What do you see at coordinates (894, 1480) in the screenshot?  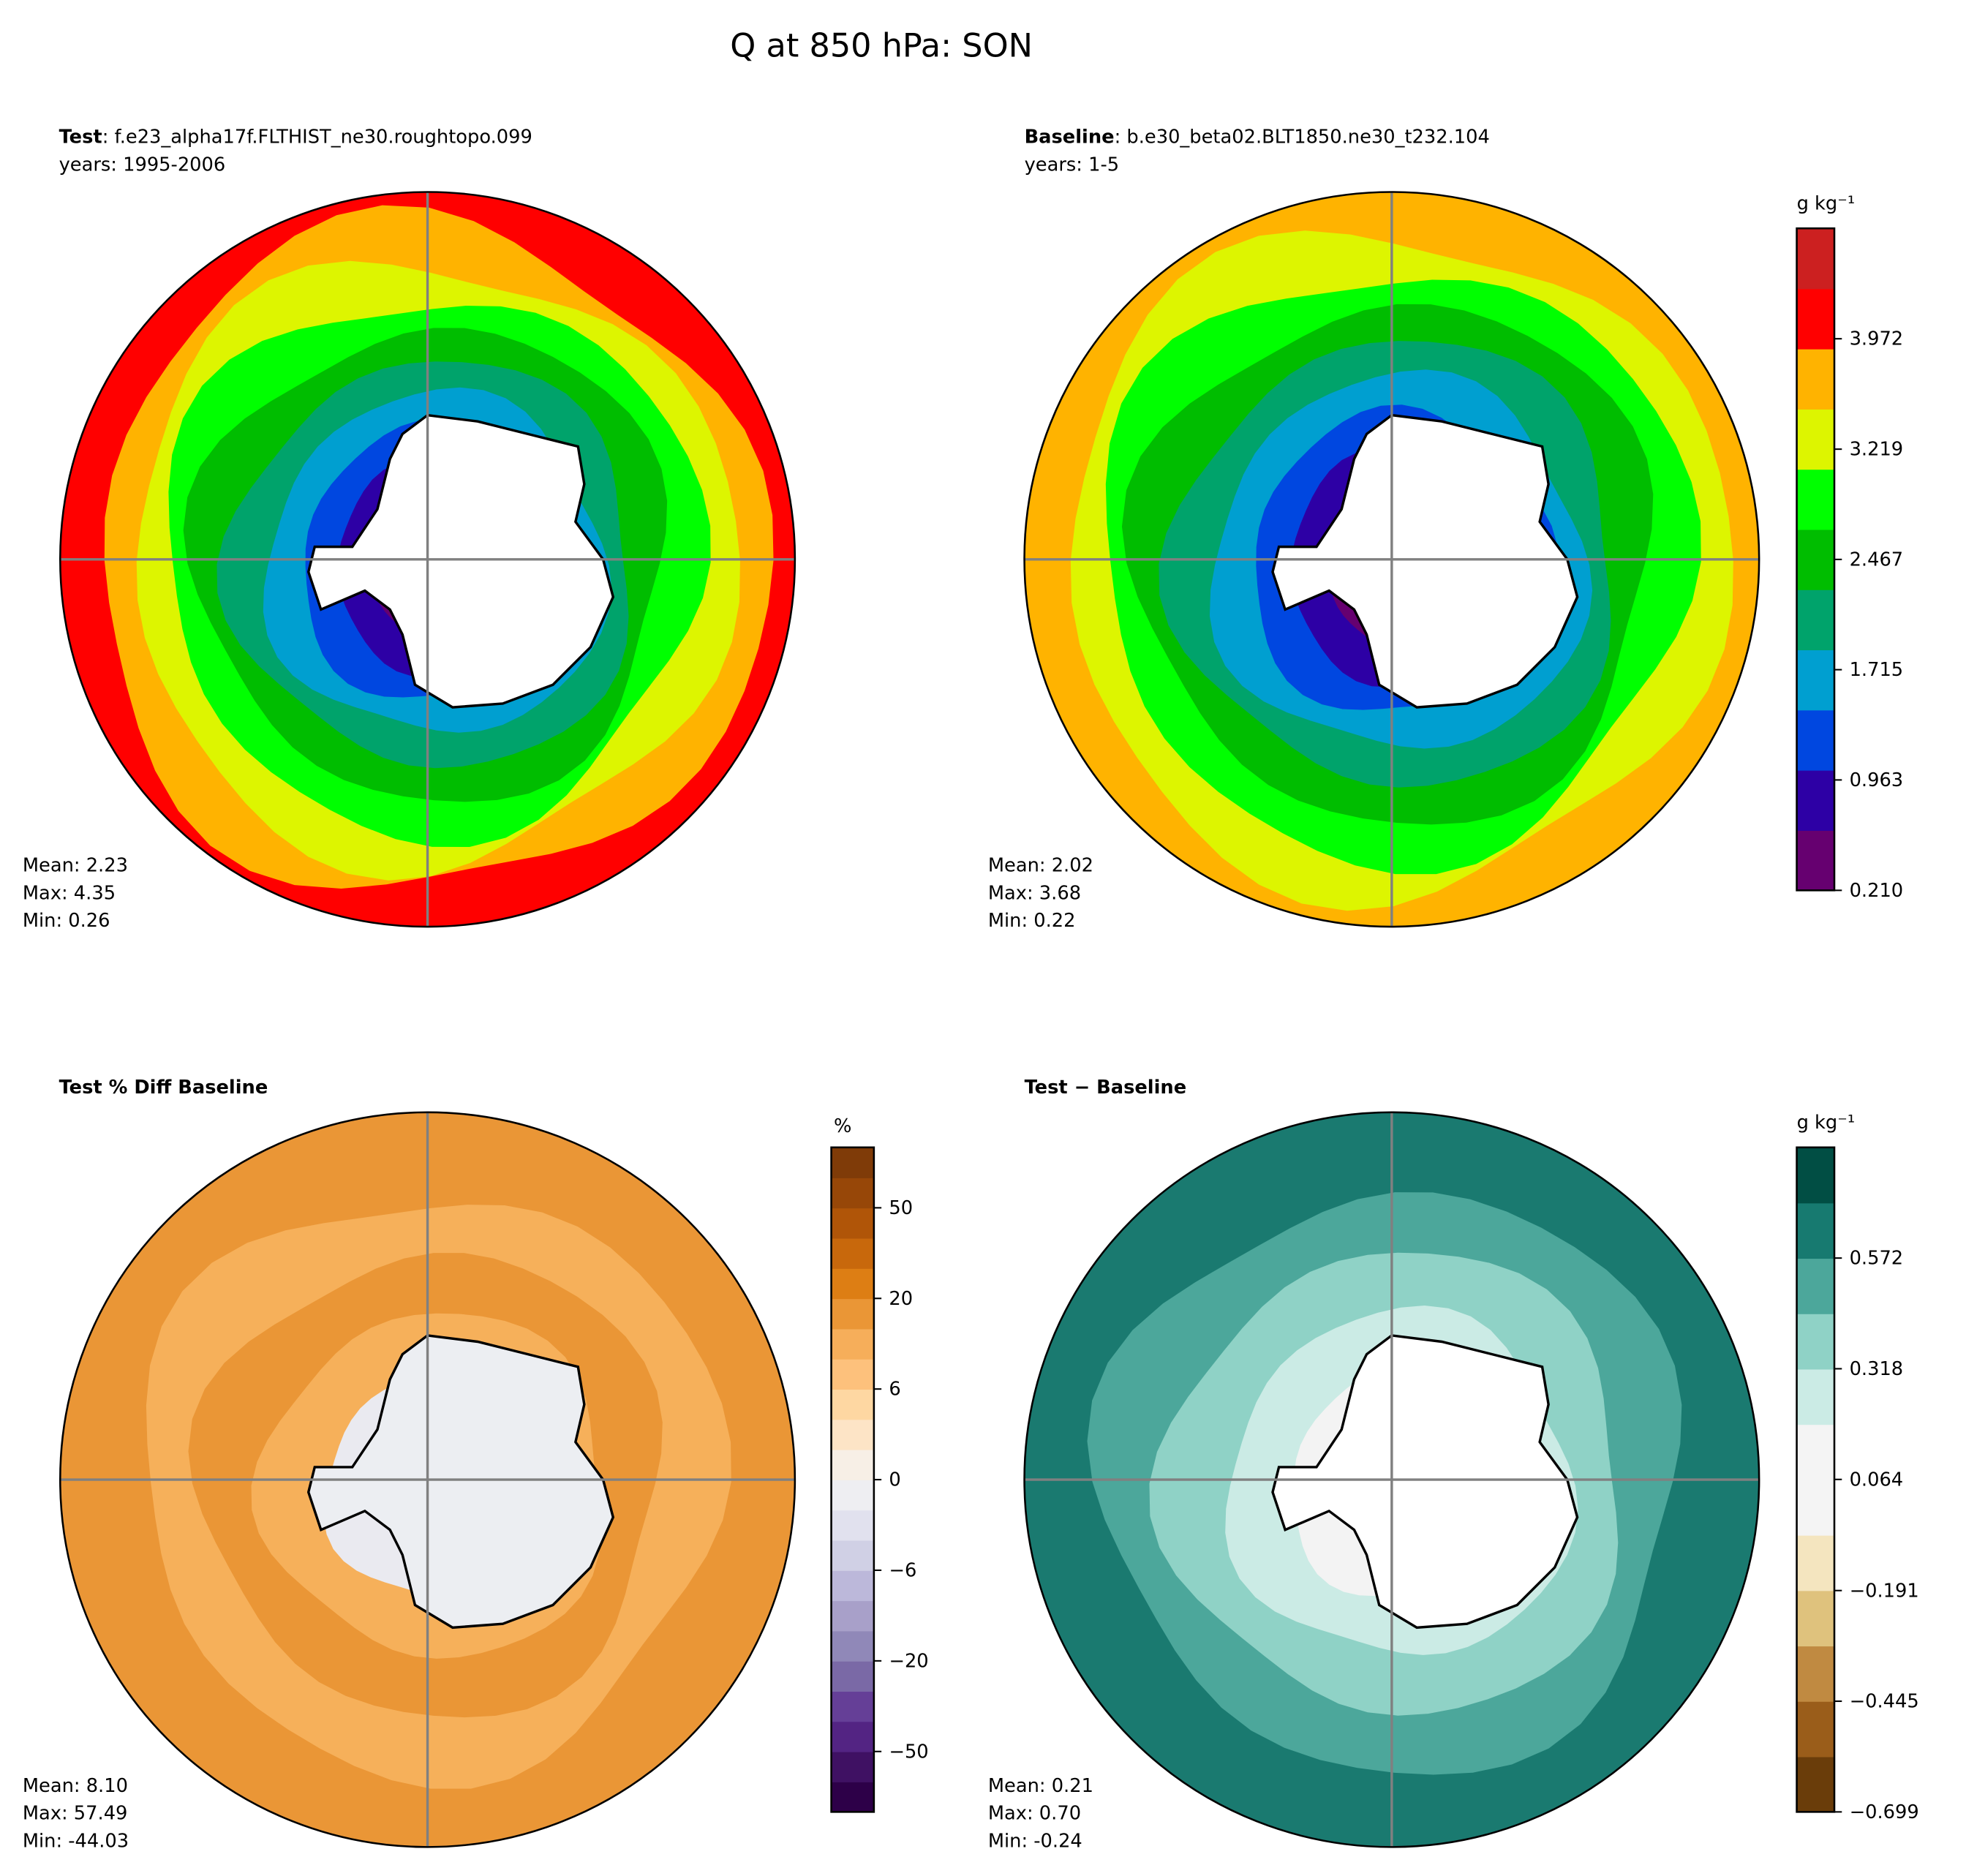 I see `colorbar-tick-label: 0` at bounding box center [894, 1480].